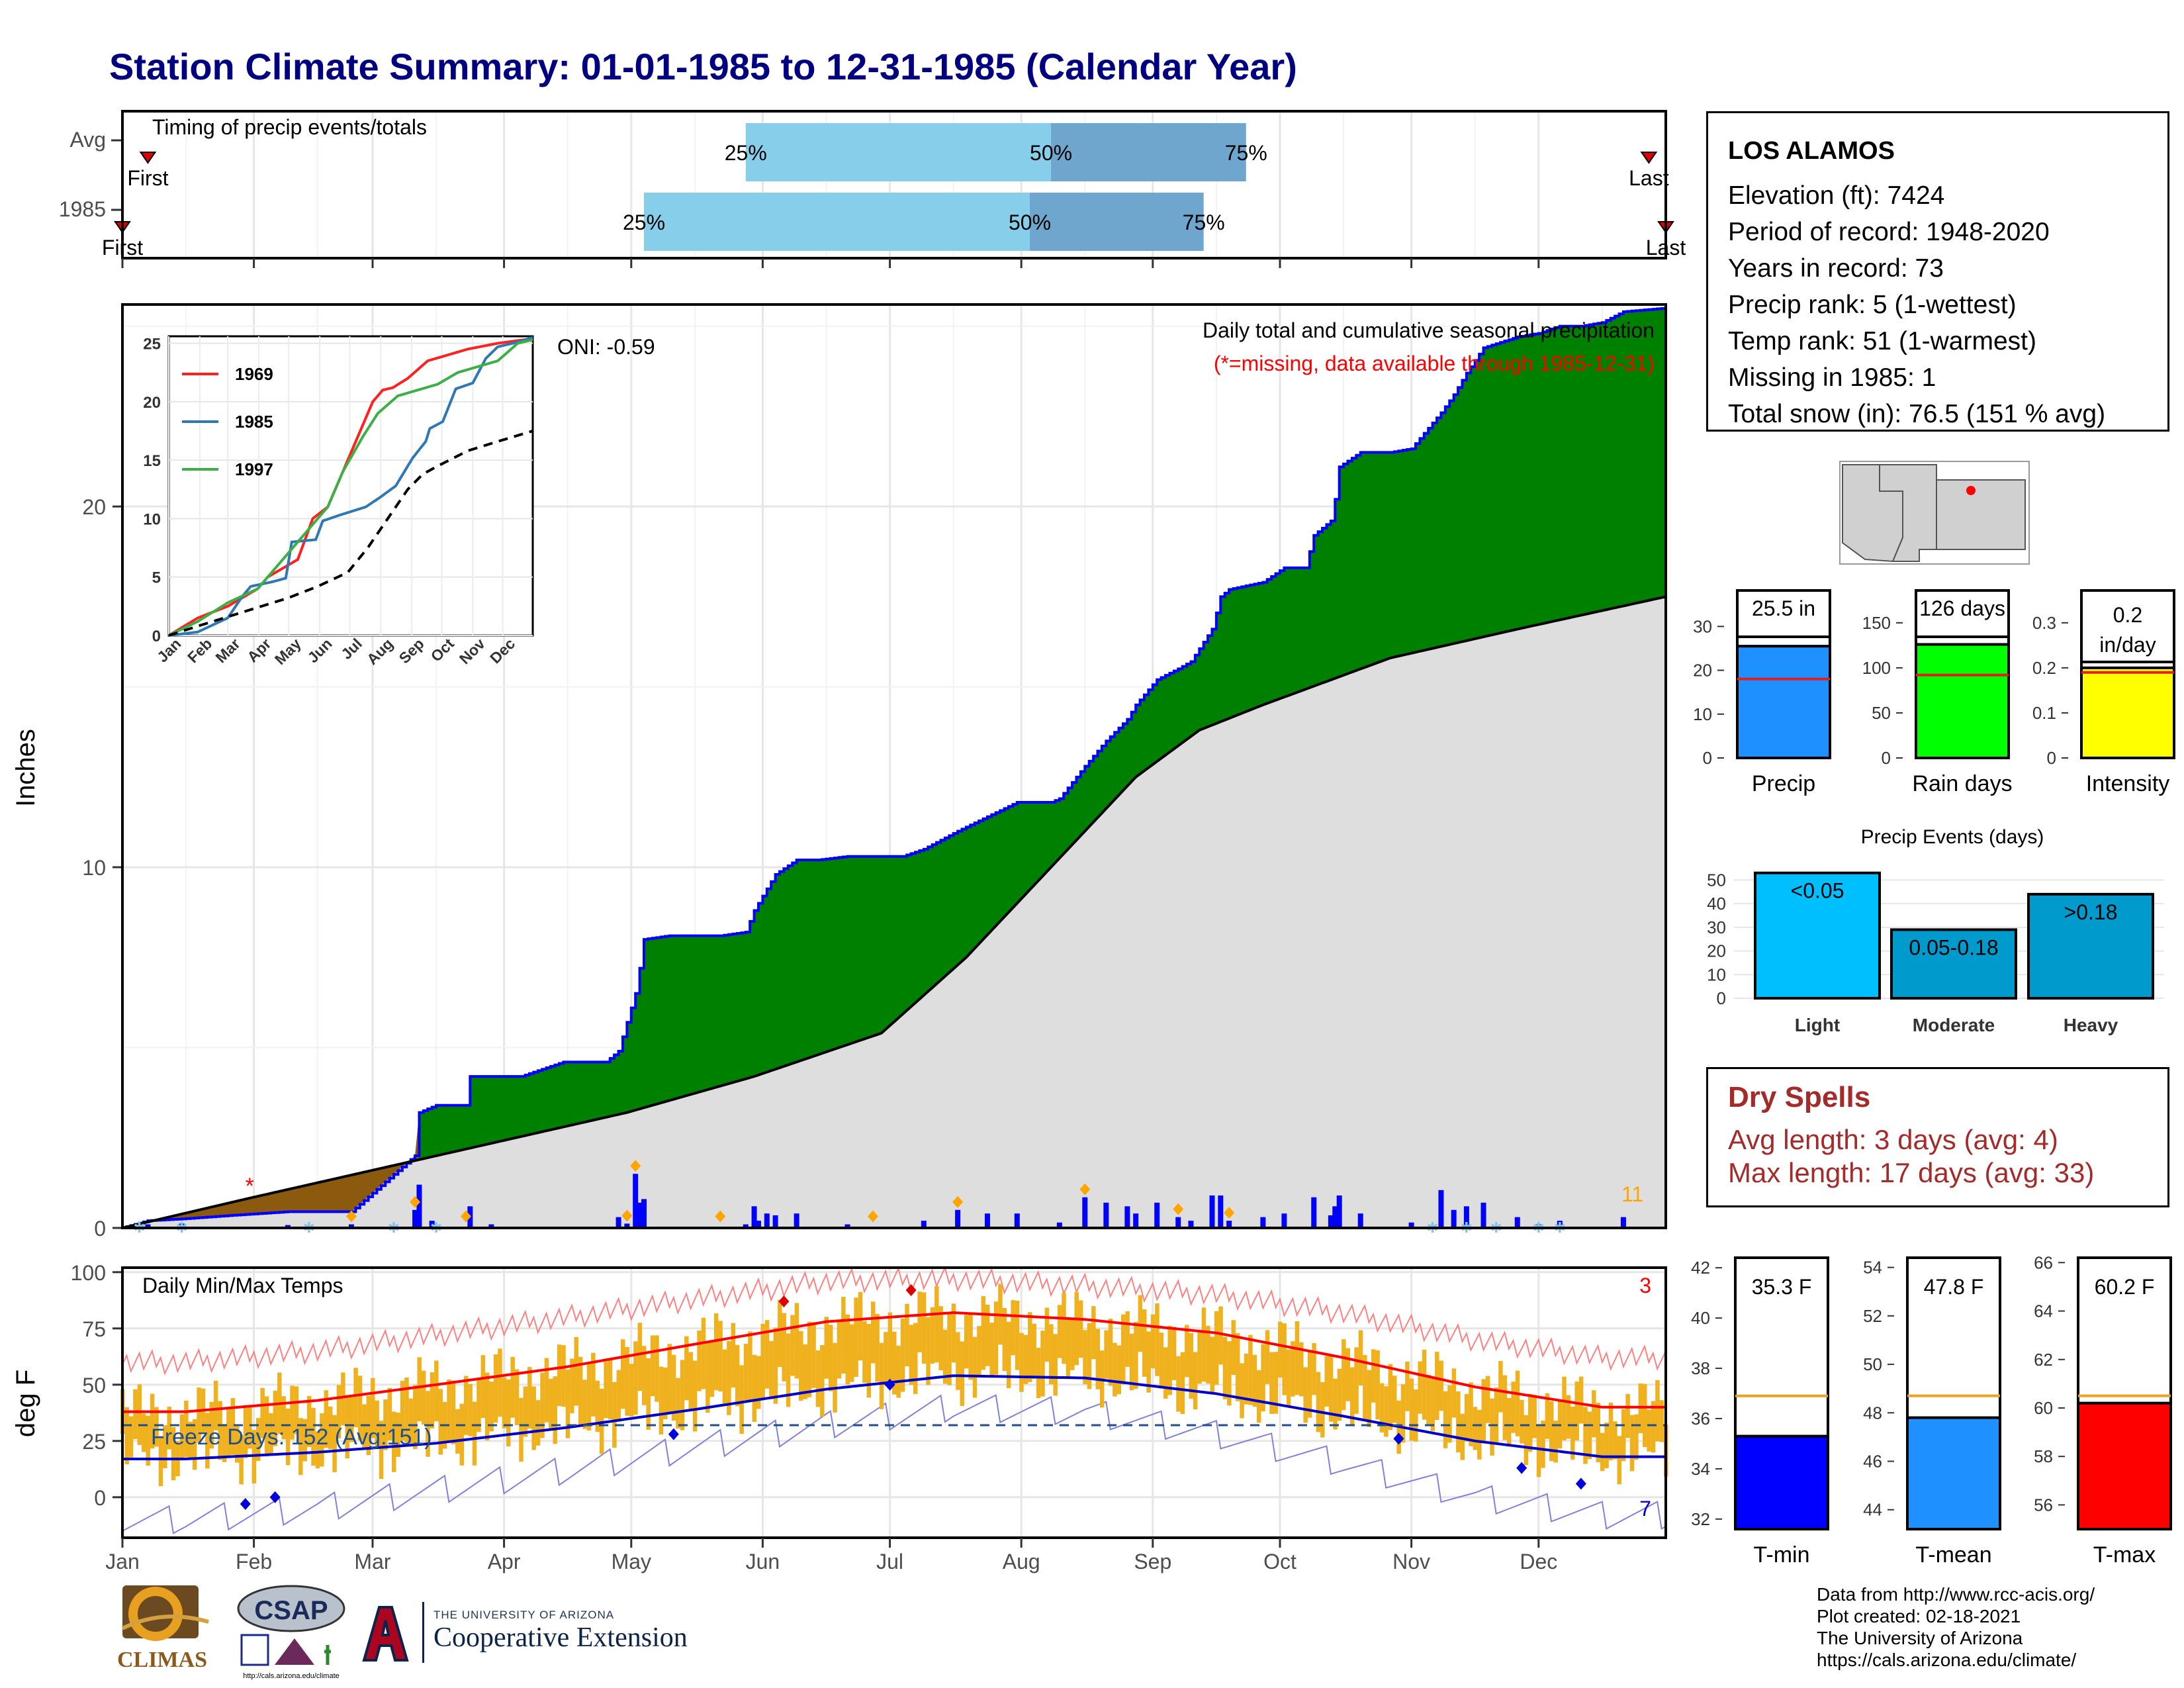 This screenshot has height=1688, width=2184. What do you see at coordinates (1881, 713) in the screenshot?
I see `rain-days-ytick-label: 50` at bounding box center [1881, 713].